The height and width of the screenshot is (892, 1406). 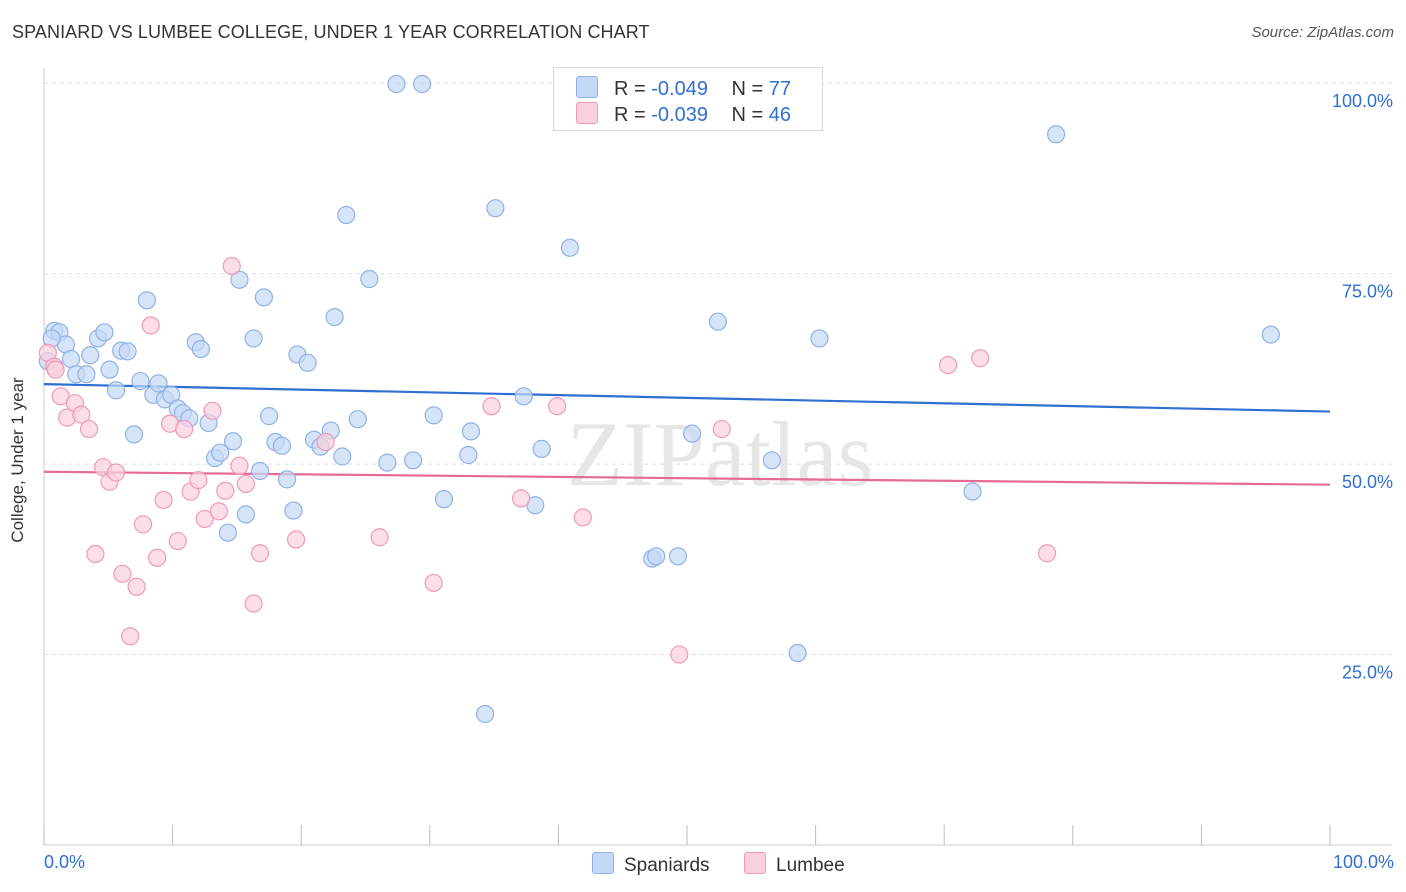 I want to click on watermark: ZIPatlas, so click(x=720, y=454).